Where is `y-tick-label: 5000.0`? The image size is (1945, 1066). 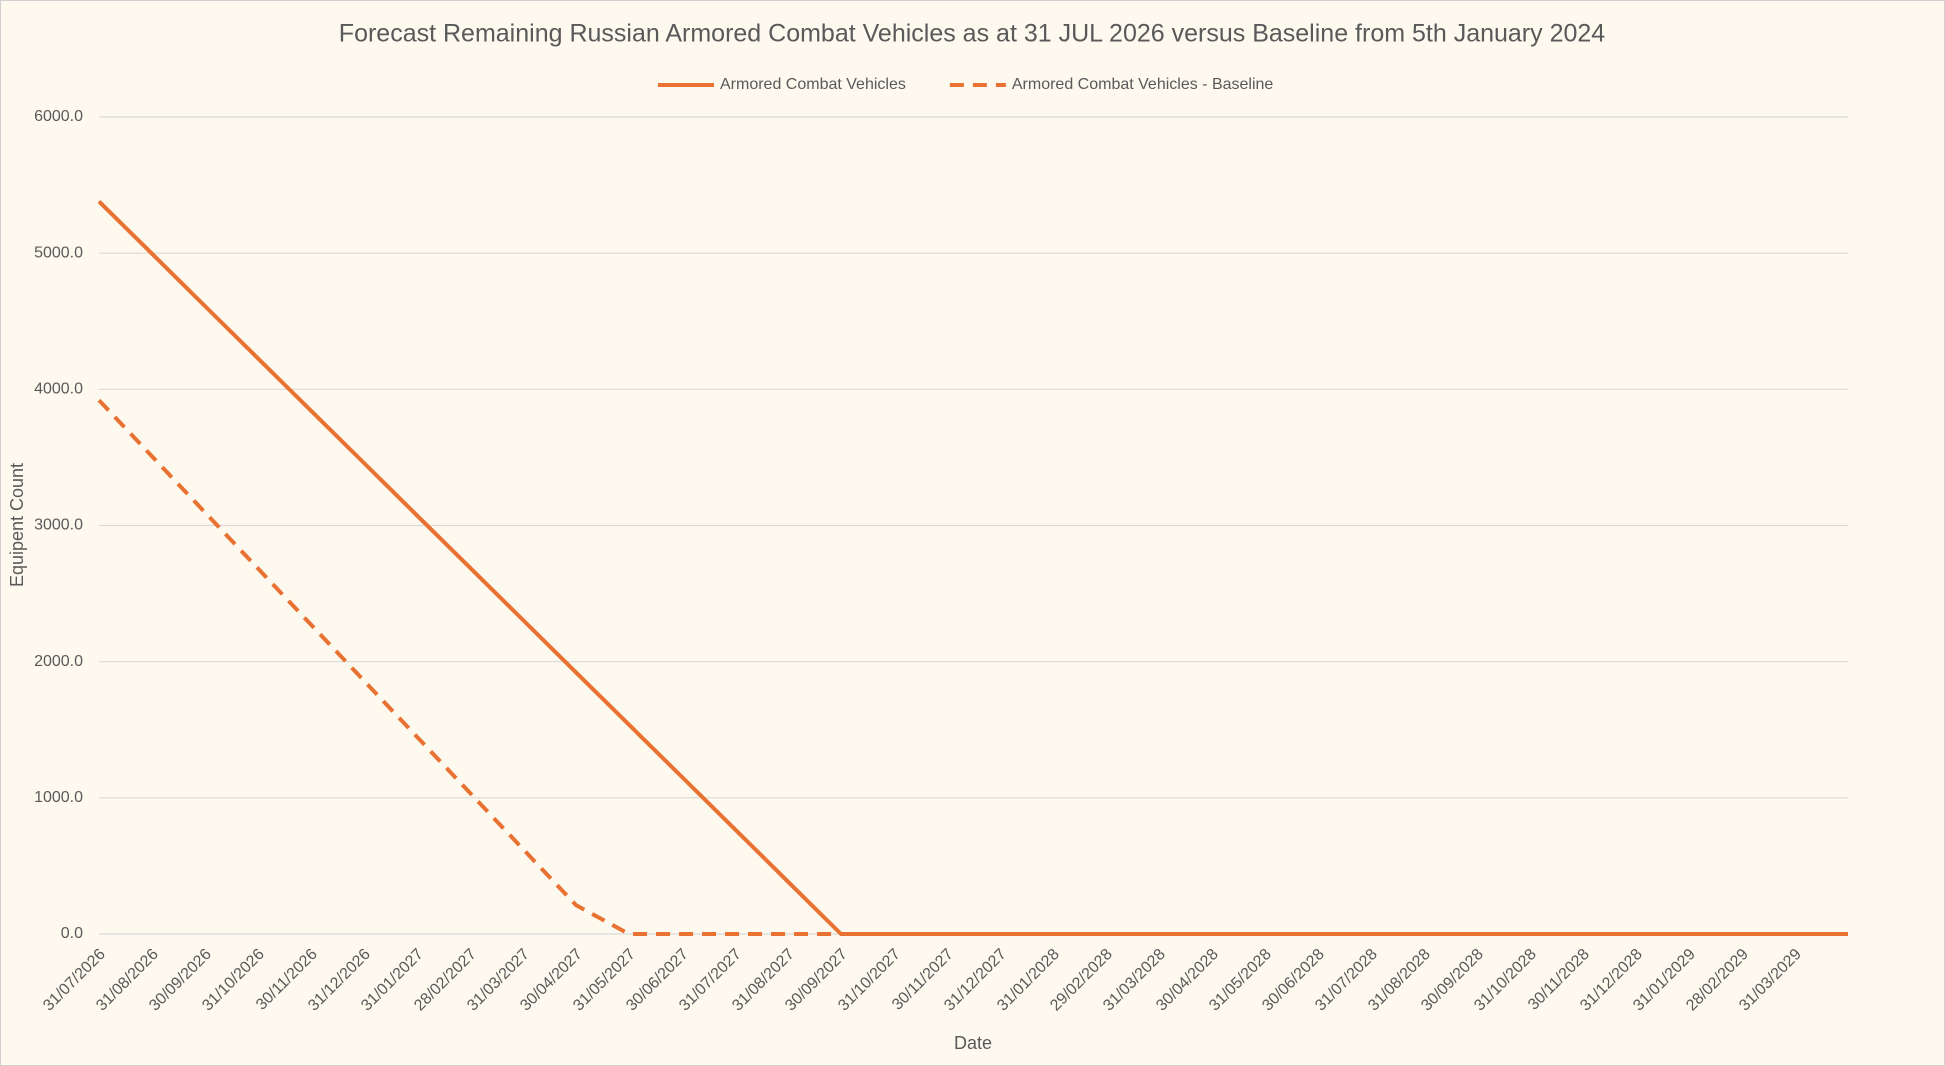
y-tick-label: 5000.0 is located at coordinates (58, 252).